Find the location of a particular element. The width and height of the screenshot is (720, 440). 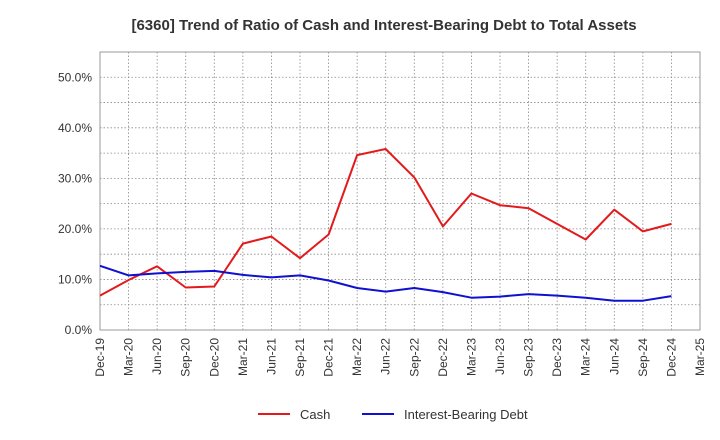

legend: Cash Interest-Bearing Debt is located at coordinates (393, 414).